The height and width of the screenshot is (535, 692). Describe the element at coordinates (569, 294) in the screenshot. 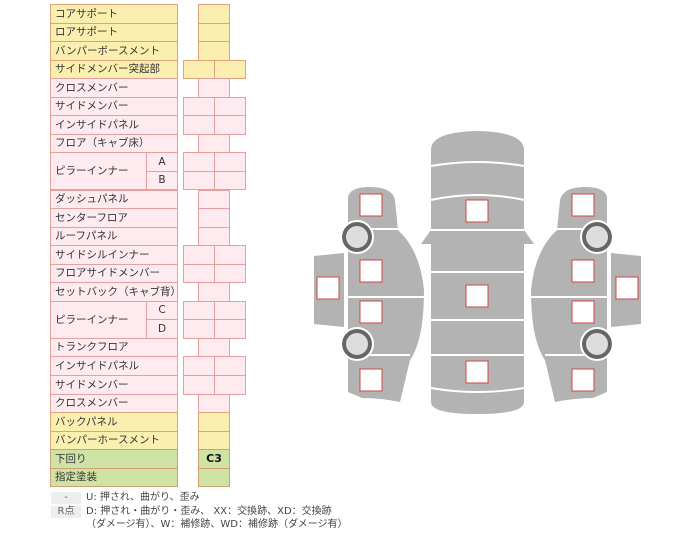

I see `car-right-body` at that location.